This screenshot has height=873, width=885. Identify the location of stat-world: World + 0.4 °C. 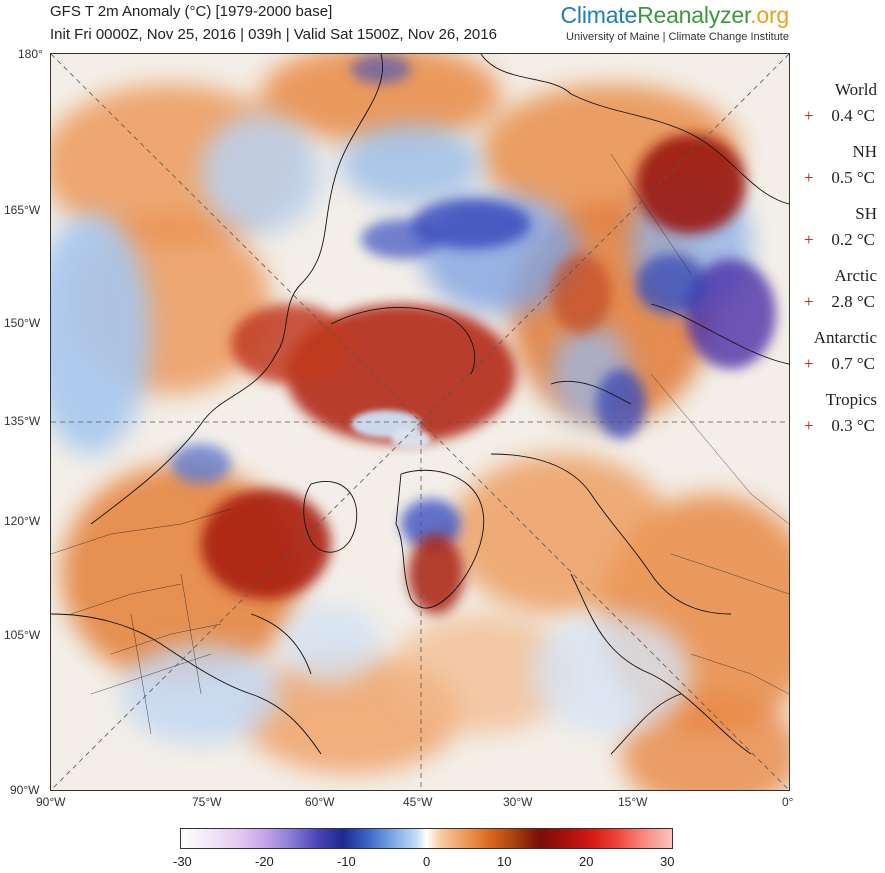
(842, 111).